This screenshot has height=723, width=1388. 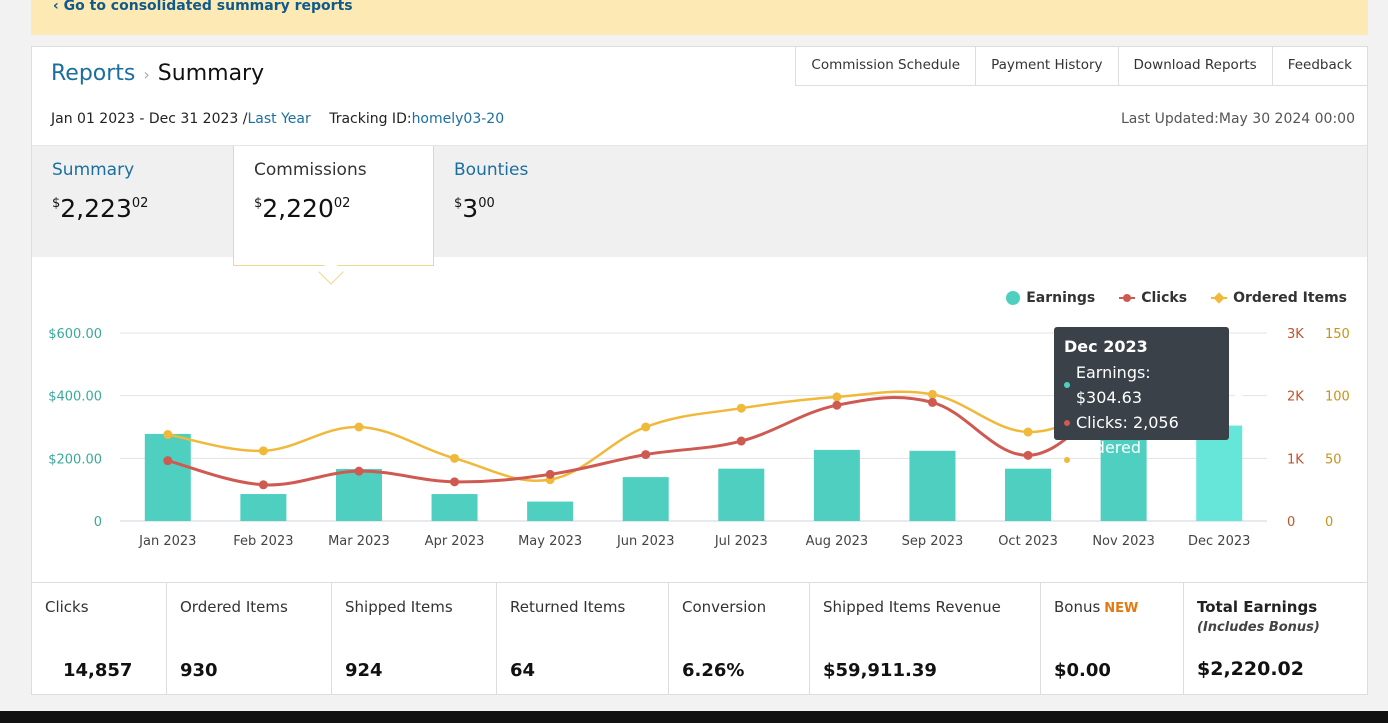 What do you see at coordinates (1291, 522) in the screenshot?
I see `y-right-tick: 0` at bounding box center [1291, 522].